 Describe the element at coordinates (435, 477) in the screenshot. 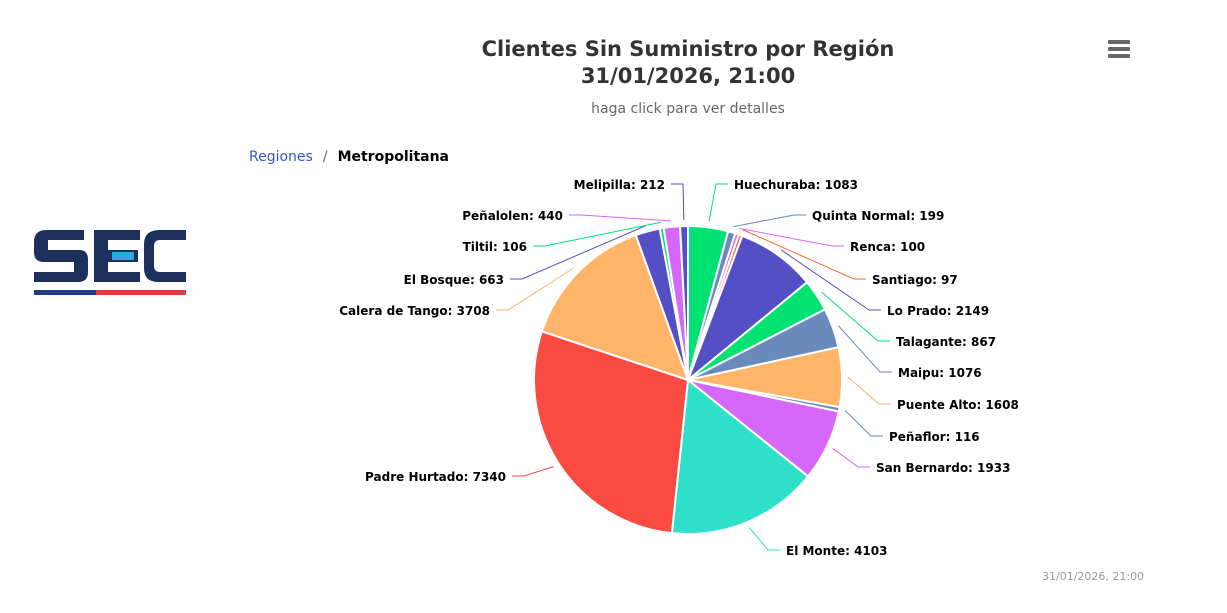

I see `data-label-padre-hurtado: Padre Hurtado: 7340` at that location.